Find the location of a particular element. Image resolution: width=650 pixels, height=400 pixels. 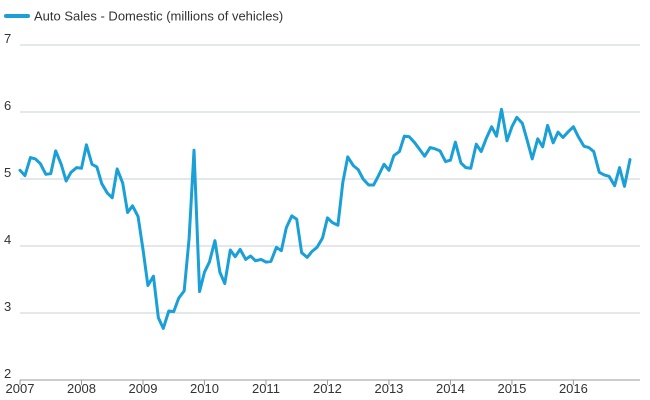

y-tick-label: 6 is located at coordinates (7, 105).